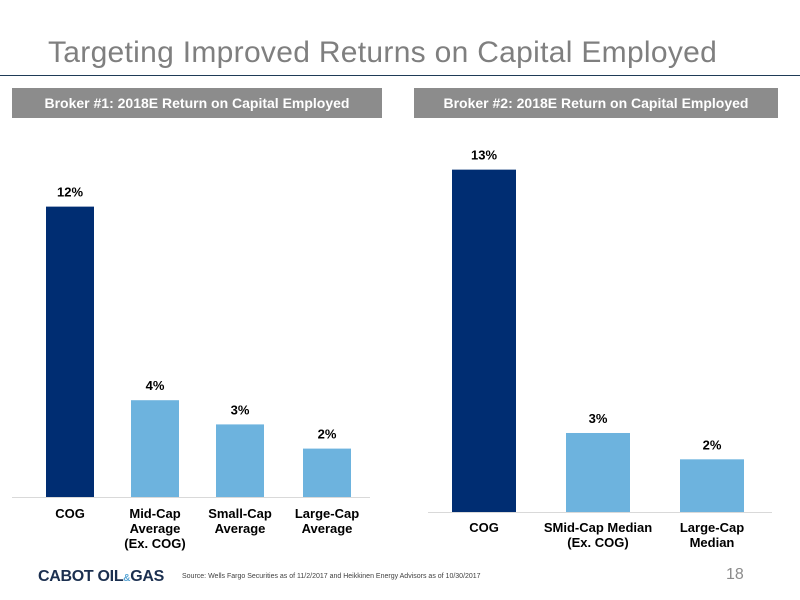 The height and width of the screenshot is (600, 800). I want to click on chart1-data-label-3: 3%, so click(240, 409).